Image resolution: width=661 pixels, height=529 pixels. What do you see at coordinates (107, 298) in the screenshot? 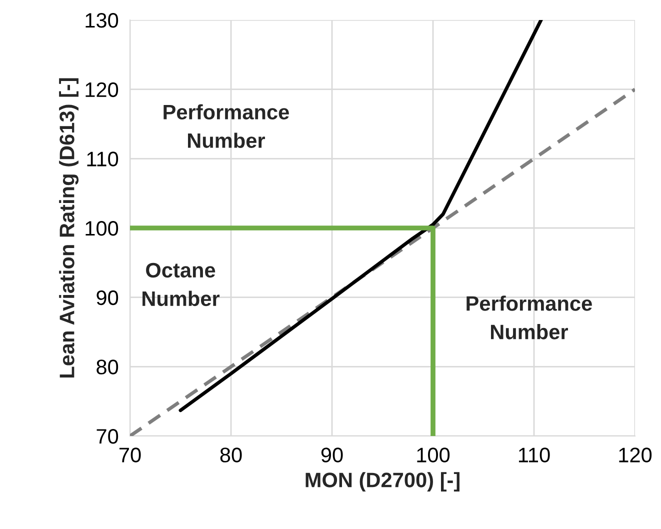
I see `y-tick-label: 90` at bounding box center [107, 298].